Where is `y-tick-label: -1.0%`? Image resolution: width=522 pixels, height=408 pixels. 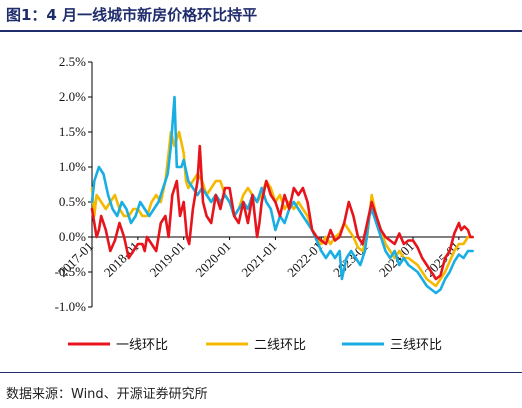 y-tick-label: -1.0% is located at coordinates (71, 306).